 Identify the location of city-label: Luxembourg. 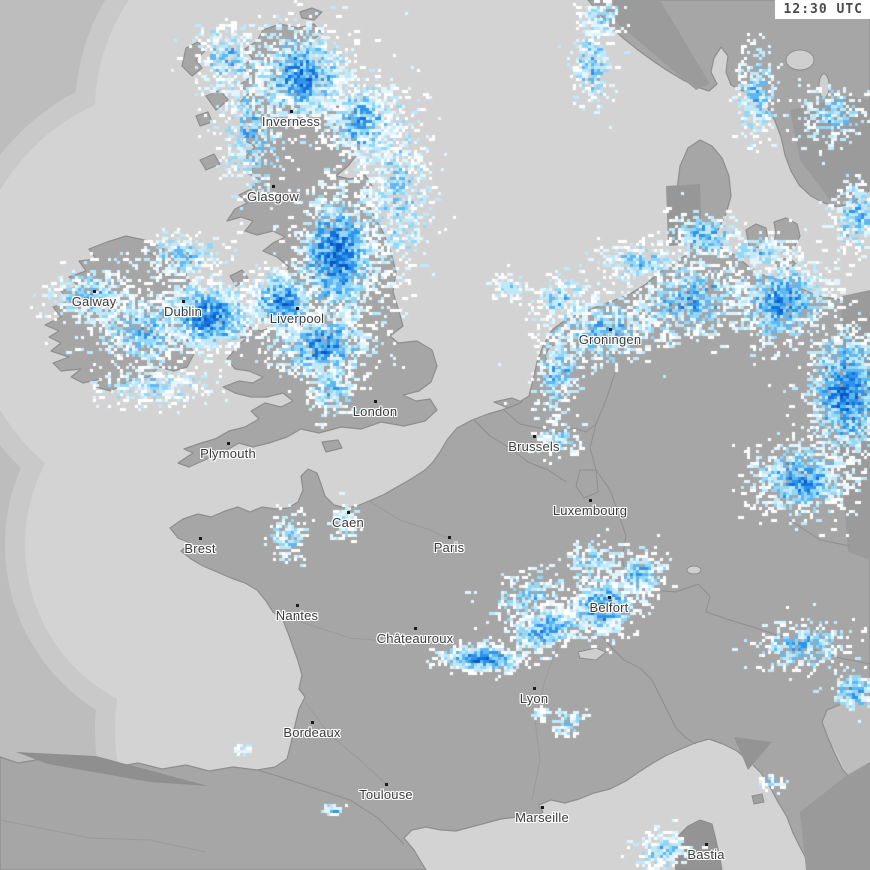
(590, 510).